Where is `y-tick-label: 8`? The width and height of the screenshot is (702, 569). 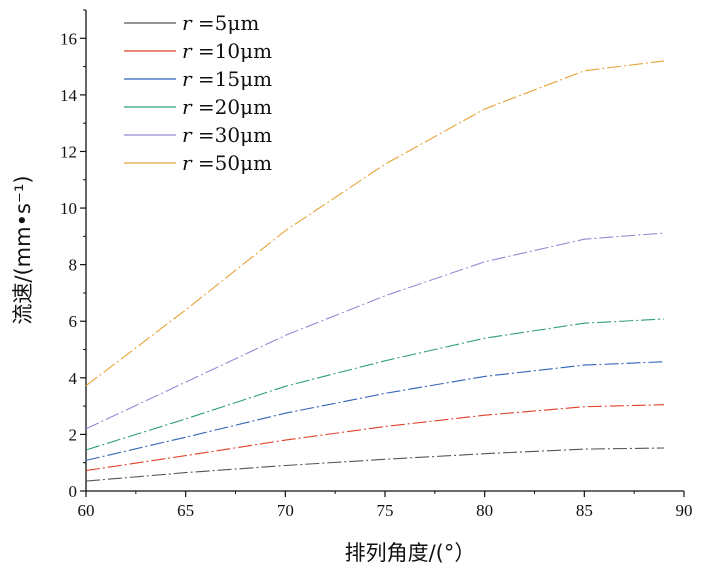
y-tick-label: 8 is located at coordinates (73, 265).